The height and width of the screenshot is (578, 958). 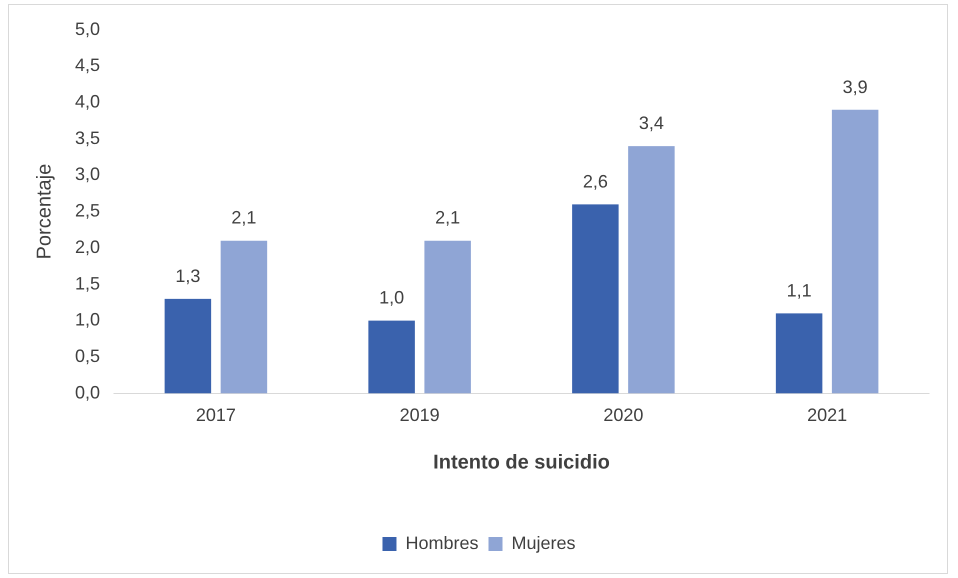 What do you see at coordinates (595, 181) in the screenshot?
I see `data-label: 2,6` at bounding box center [595, 181].